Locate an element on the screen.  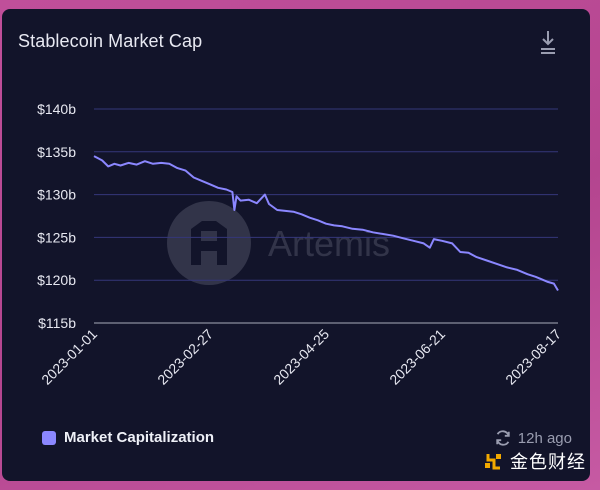
legend-swatch is located at coordinates (49, 437).